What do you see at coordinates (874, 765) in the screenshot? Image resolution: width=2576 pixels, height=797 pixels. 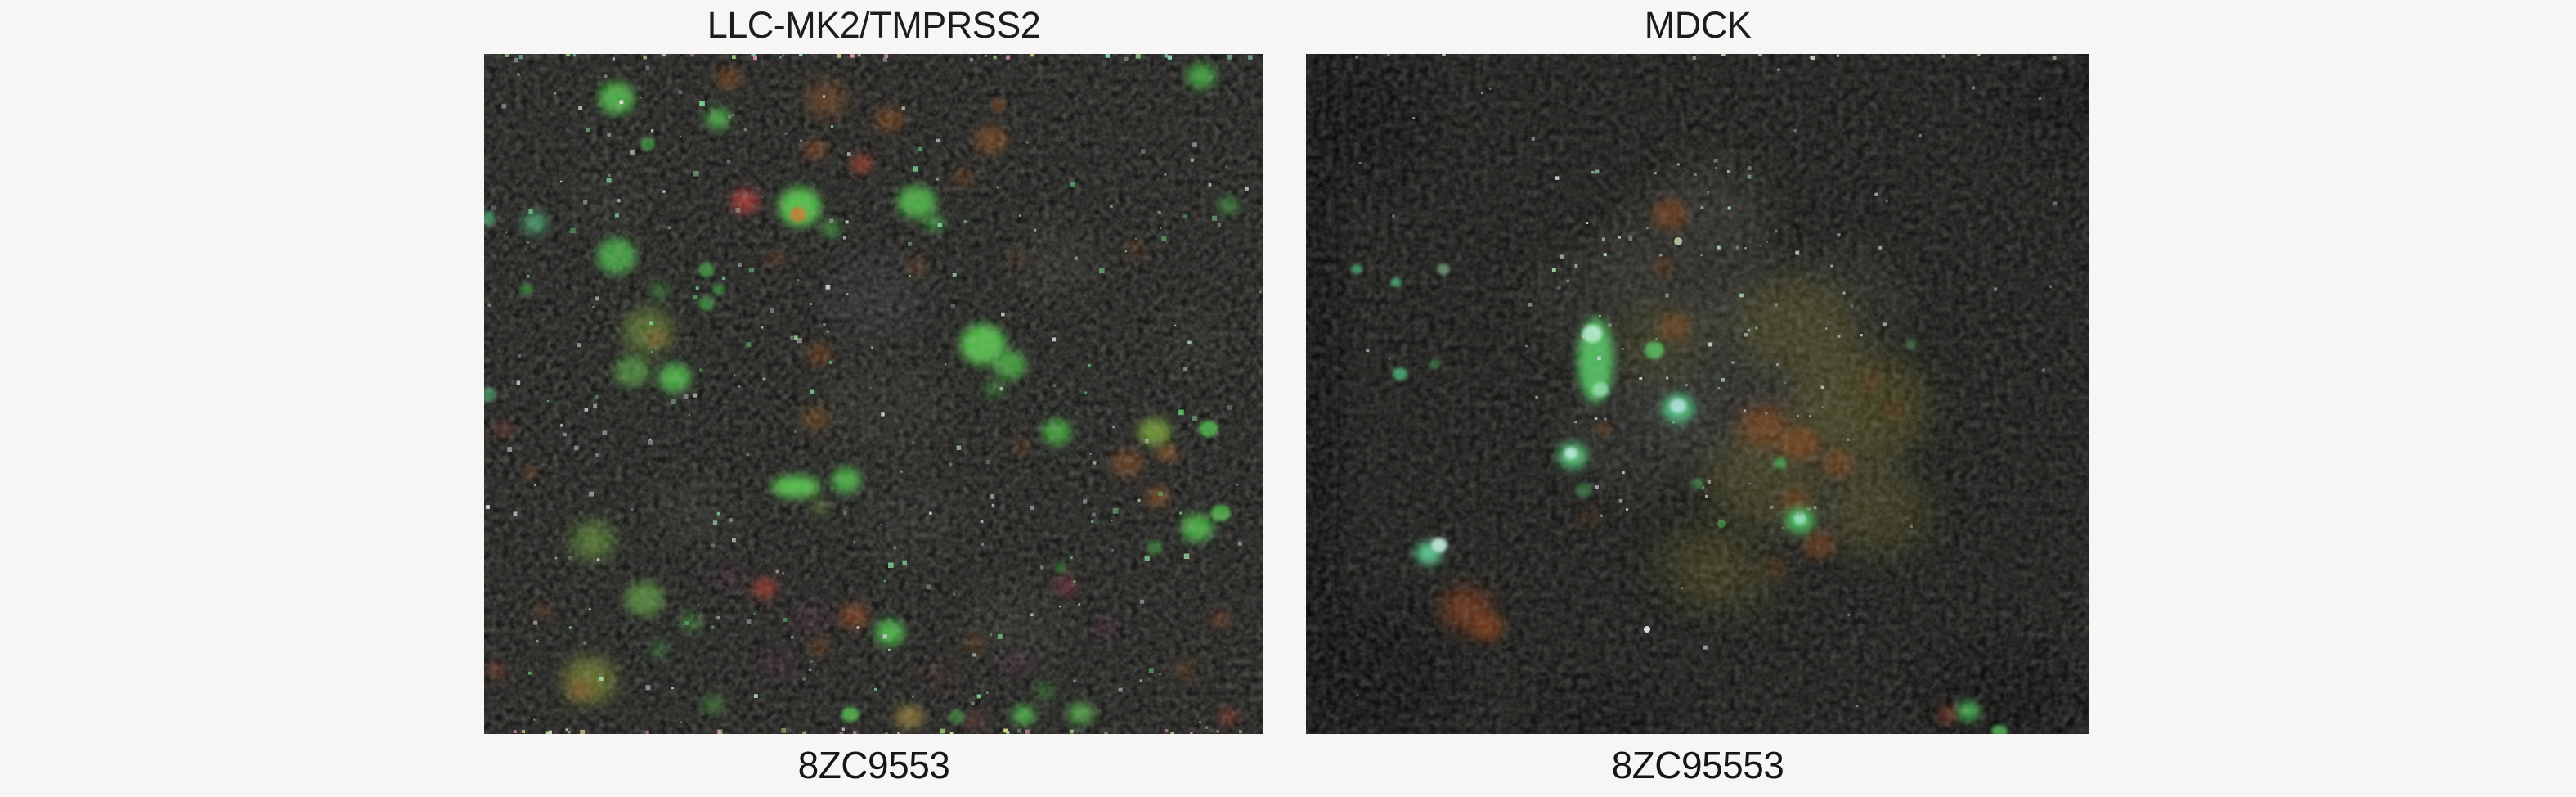 I see `specimen-id-label: 8ZC9553` at bounding box center [874, 765].